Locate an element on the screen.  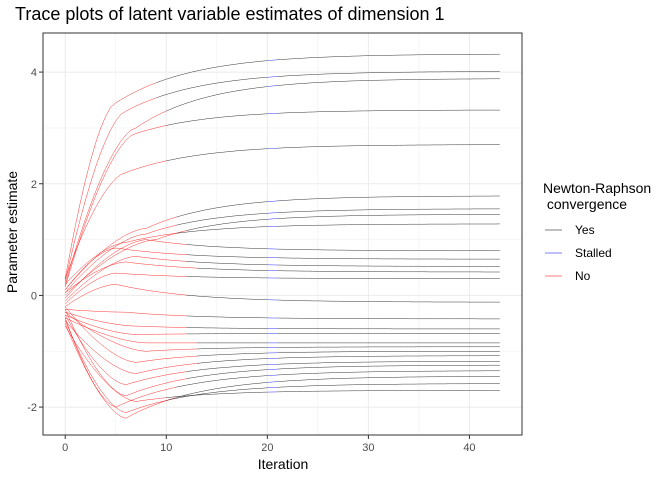
legend-label-stalled: Stalled is located at coordinates (593, 253).